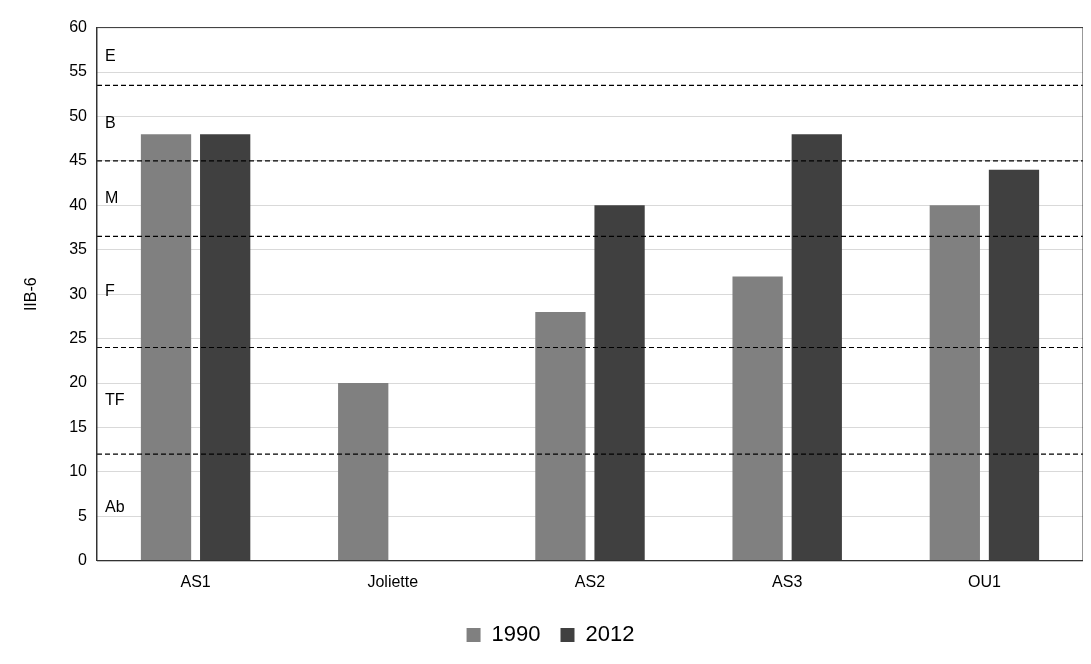  Describe the element at coordinates (78, 27) in the screenshot. I see `y-tick-label: 60` at that location.